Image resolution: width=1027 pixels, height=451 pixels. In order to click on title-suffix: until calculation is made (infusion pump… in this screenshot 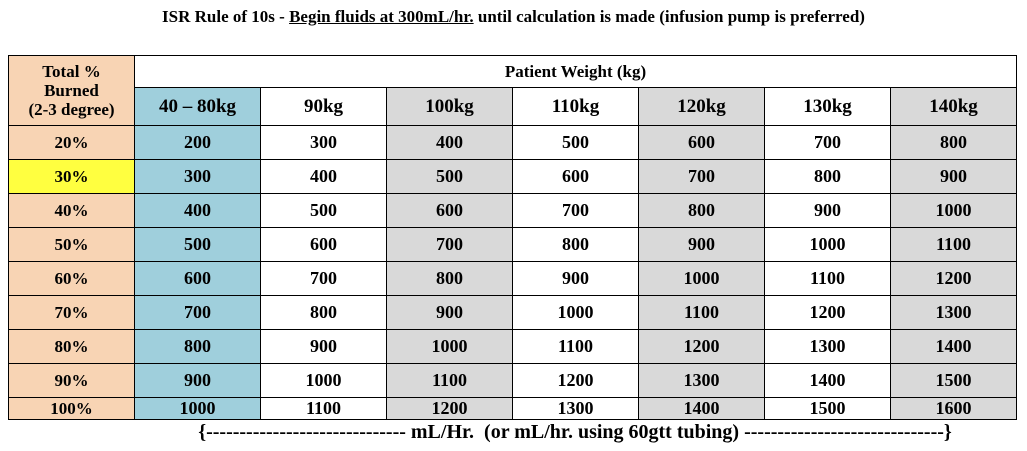, I will do `click(669, 16)`.